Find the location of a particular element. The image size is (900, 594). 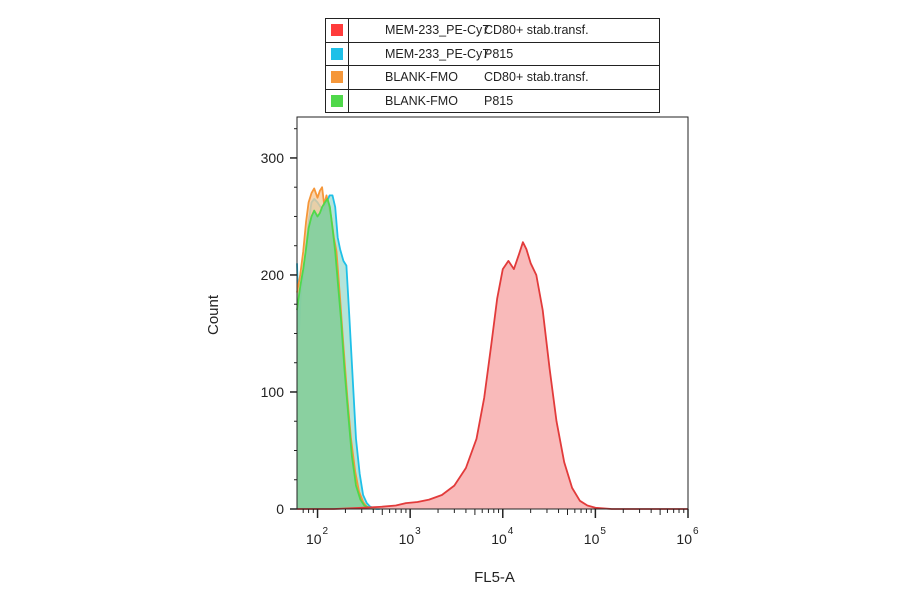

y-axis-label: Count is located at coordinates (213, 314).